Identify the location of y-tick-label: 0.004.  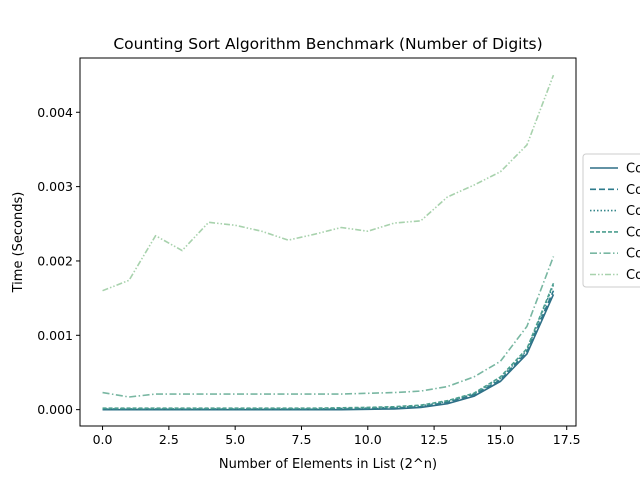
(55, 112).